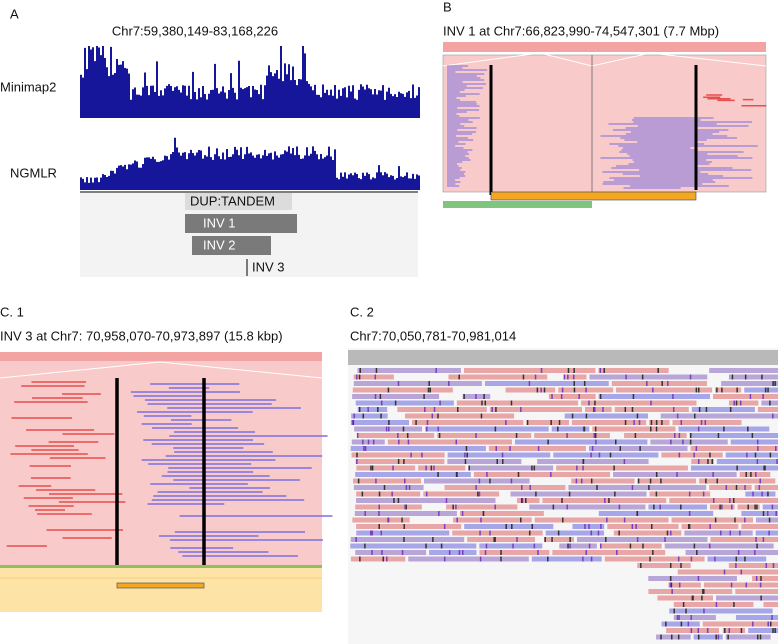 The image size is (778, 644). Describe the element at coordinates (563, 357) in the screenshot. I see `coverage` at that location.